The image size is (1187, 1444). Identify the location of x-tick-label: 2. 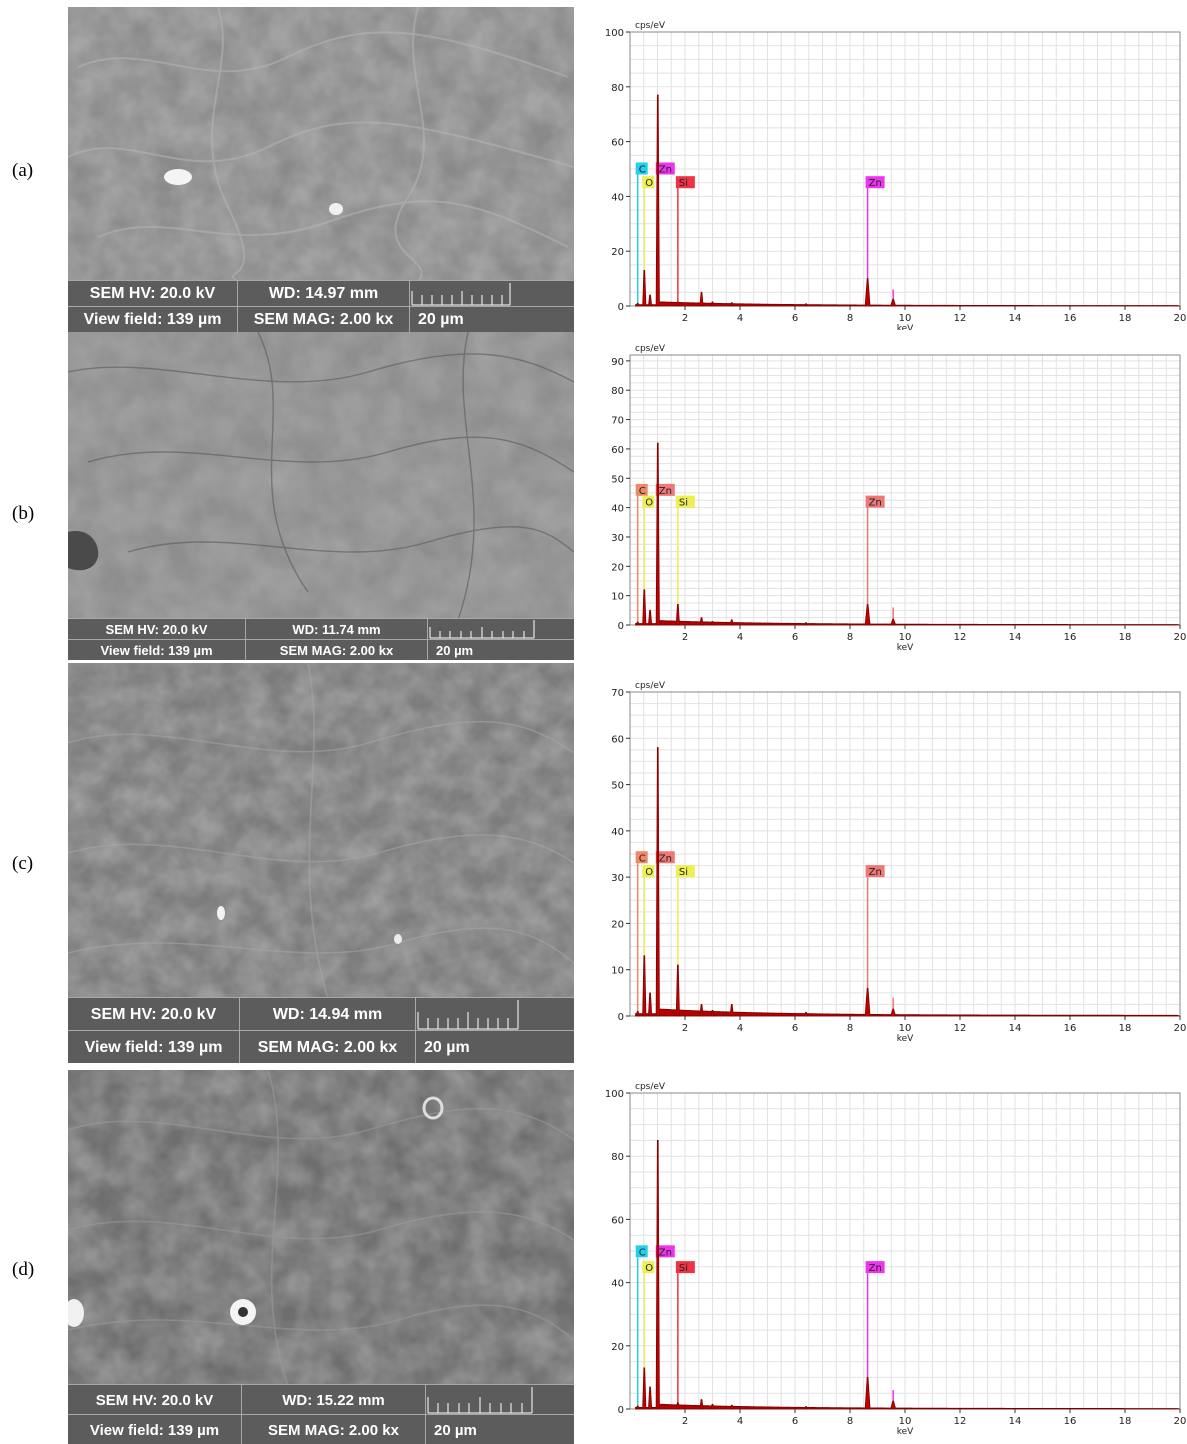
(685, 318).